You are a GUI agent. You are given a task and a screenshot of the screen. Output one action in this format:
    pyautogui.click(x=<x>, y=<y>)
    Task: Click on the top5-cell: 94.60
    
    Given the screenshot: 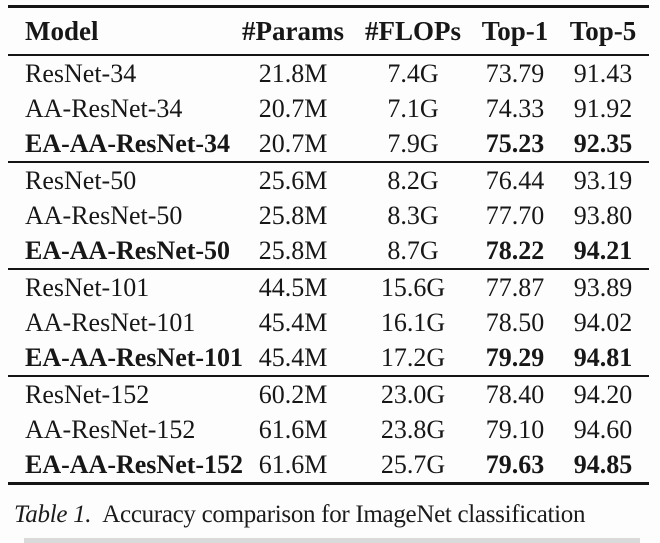 What is the action you would take?
    pyautogui.click(x=603, y=429)
    